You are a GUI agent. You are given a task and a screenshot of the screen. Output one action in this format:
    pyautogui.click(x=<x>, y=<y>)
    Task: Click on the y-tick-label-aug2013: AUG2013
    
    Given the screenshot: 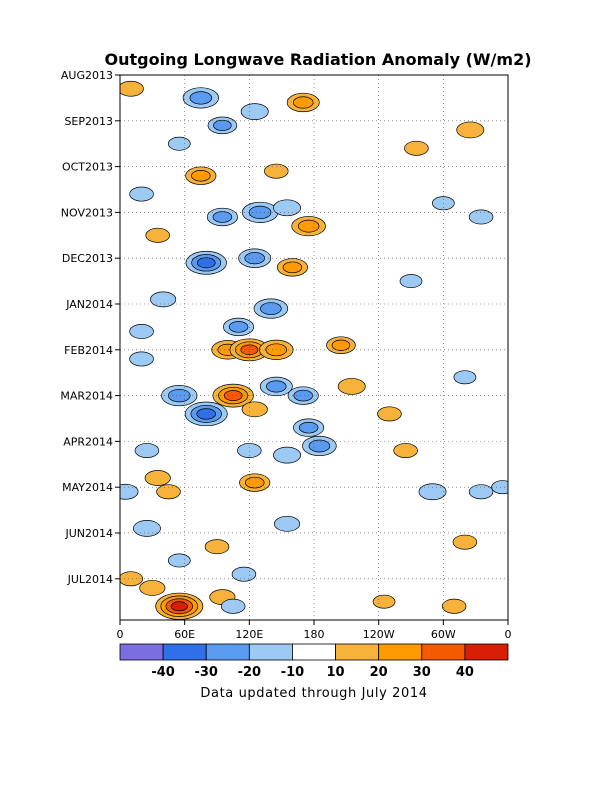 What is the action you would take?
    pyautogui.click(x=87, y=75)
    